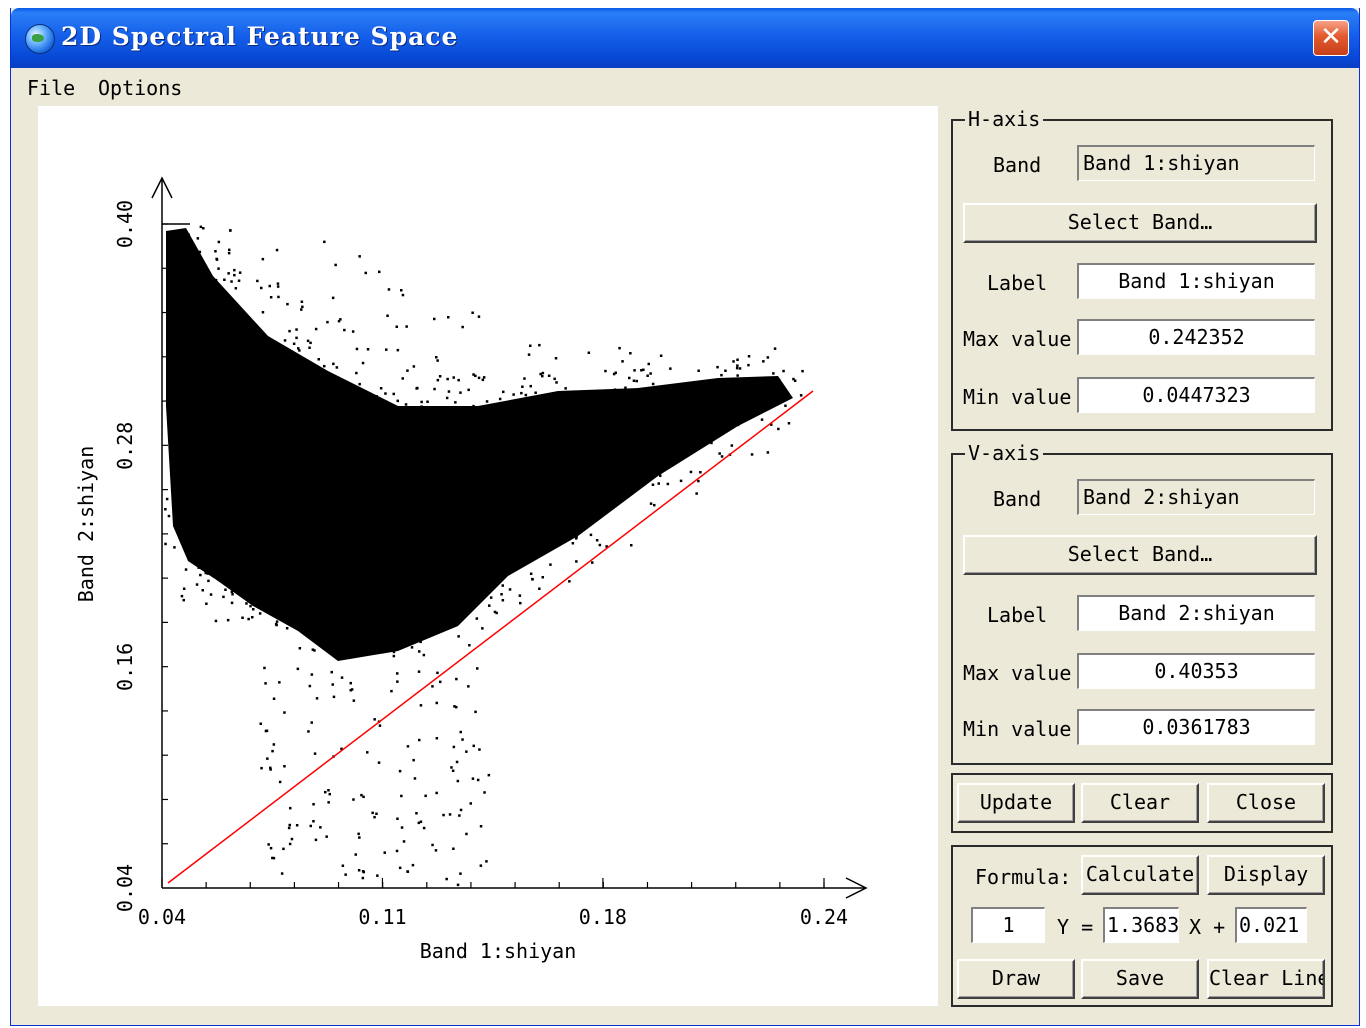 Image resolution: width=1366 pixels, height=1028 pixels. I want to click on save-button: Save, so click(1140, 979).